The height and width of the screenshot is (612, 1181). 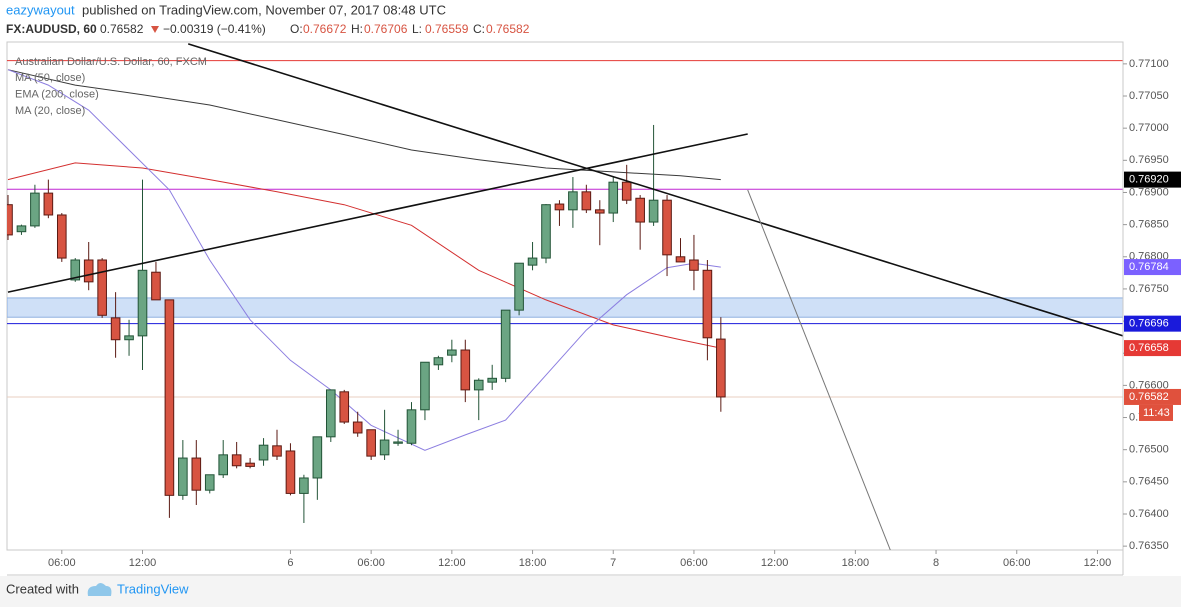 I want to click on chart-title: Australian Dollar/U.S. Dollar, 60, FXCM, so click(x=111, y=62).